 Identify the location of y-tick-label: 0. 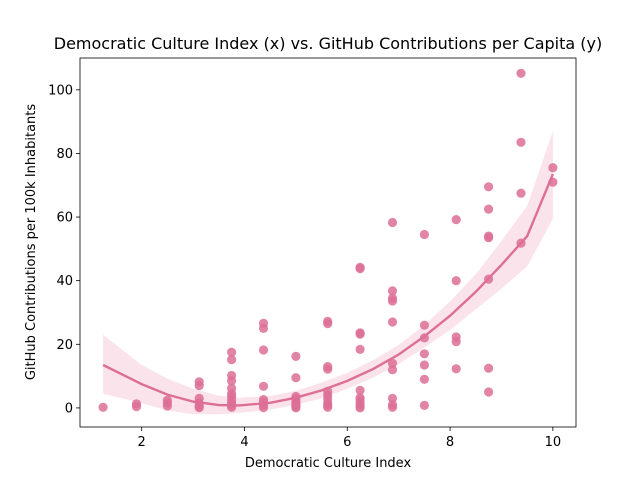
(69, 408).